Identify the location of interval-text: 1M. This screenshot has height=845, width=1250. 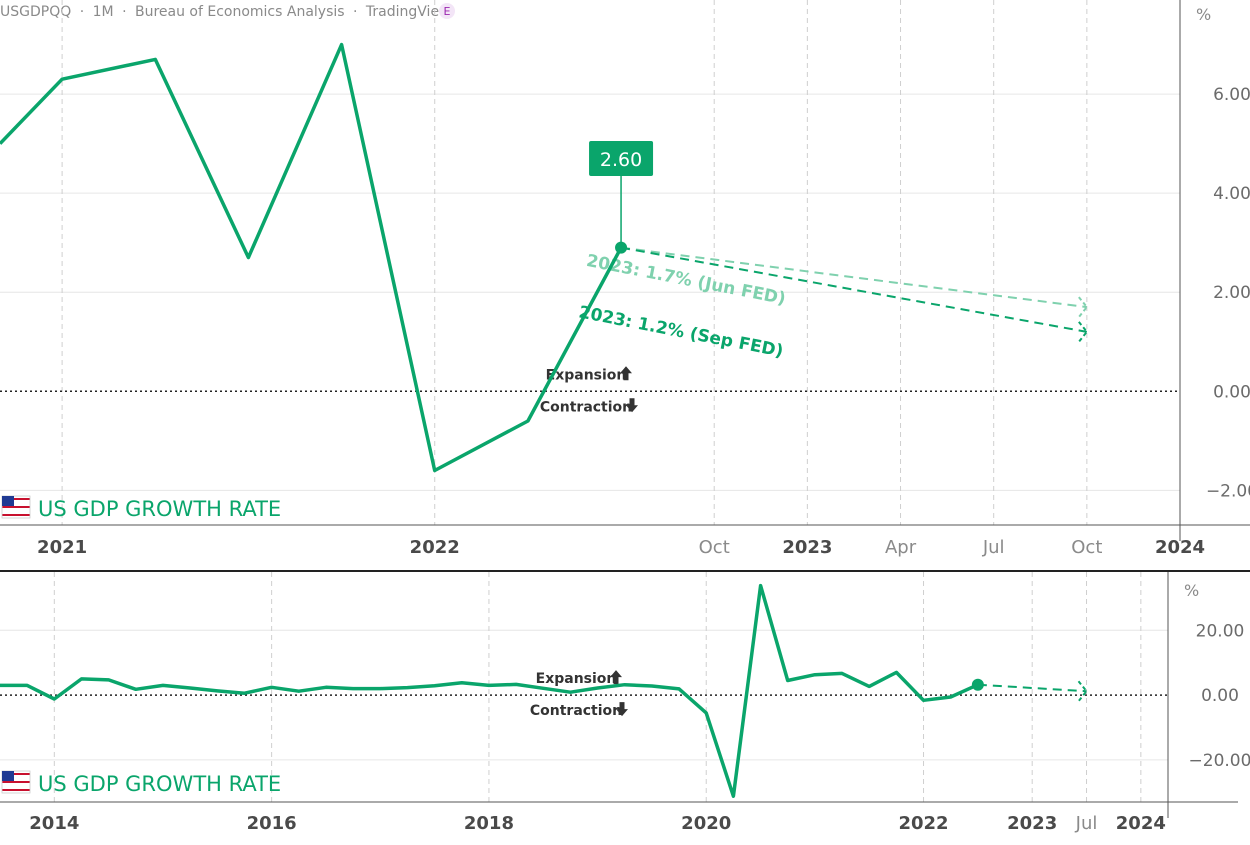
(103, 12).